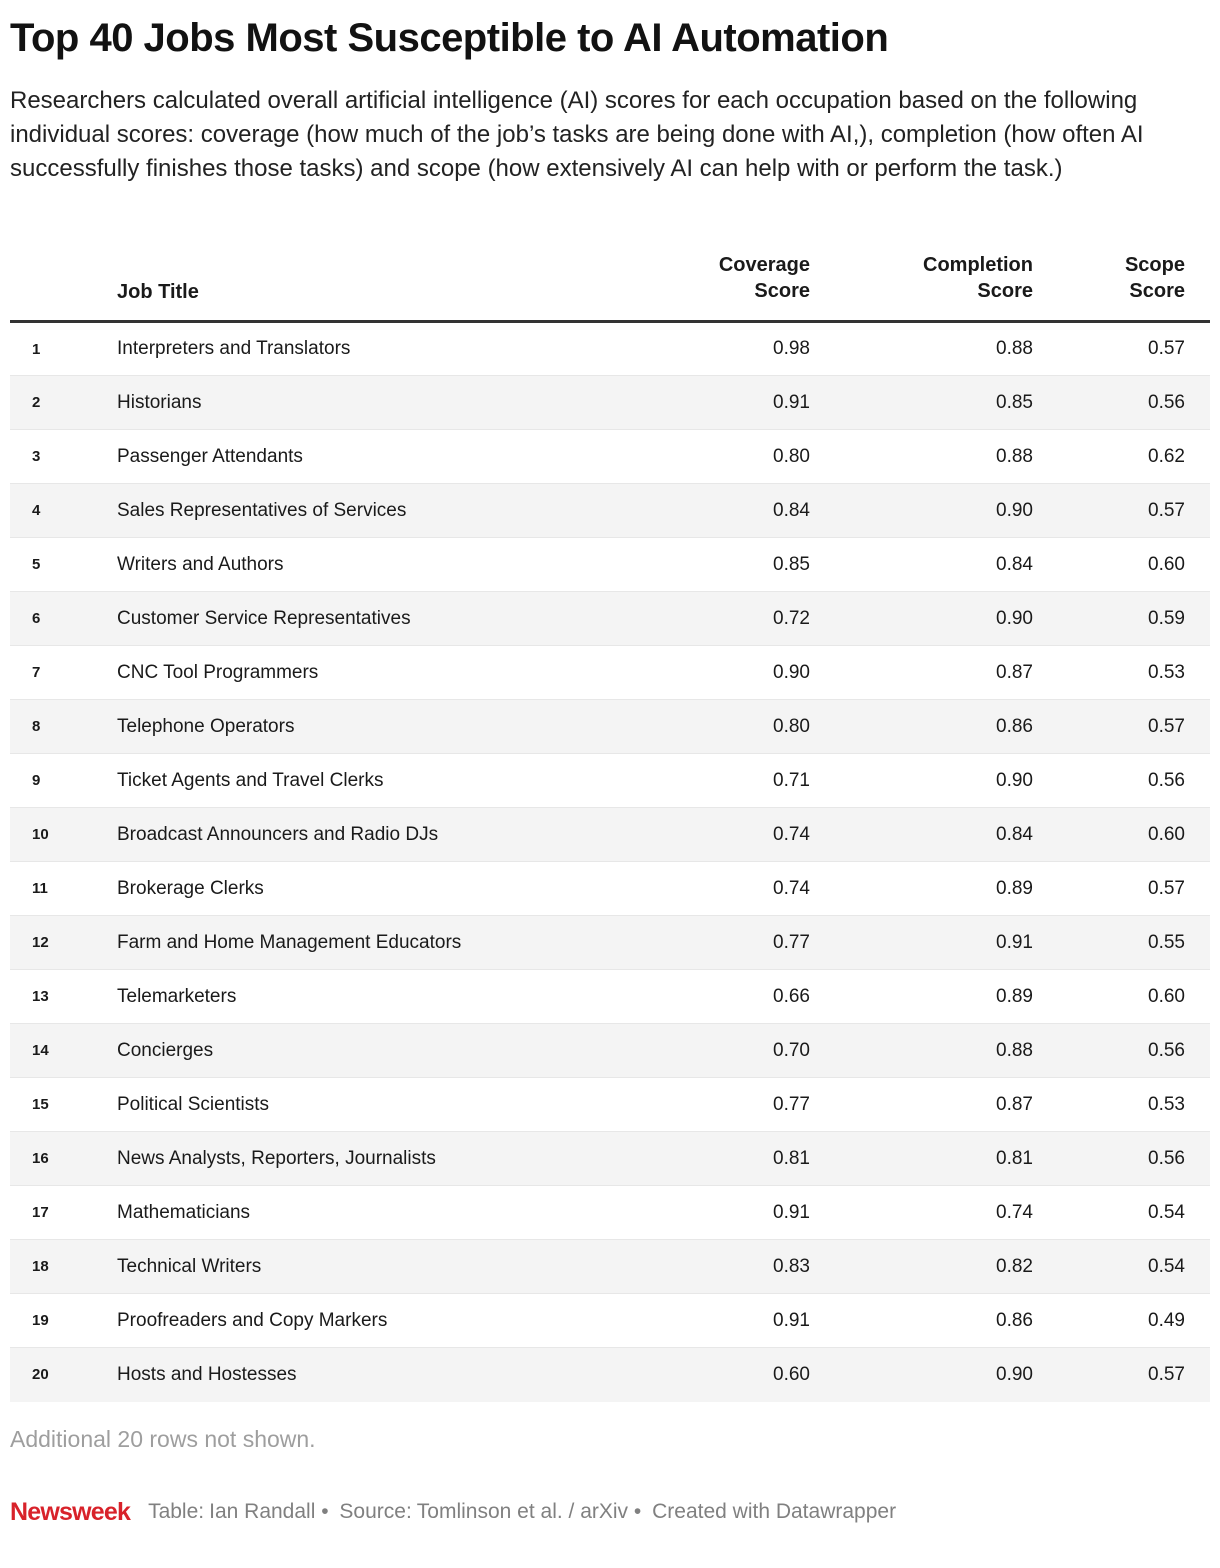 The image size is (1220, 1568). Describe the element at coordinates (610, 1212) in the screenshot. I see `table-row: 17 Mathematicians 0.91 0.74 0.54` at that location.